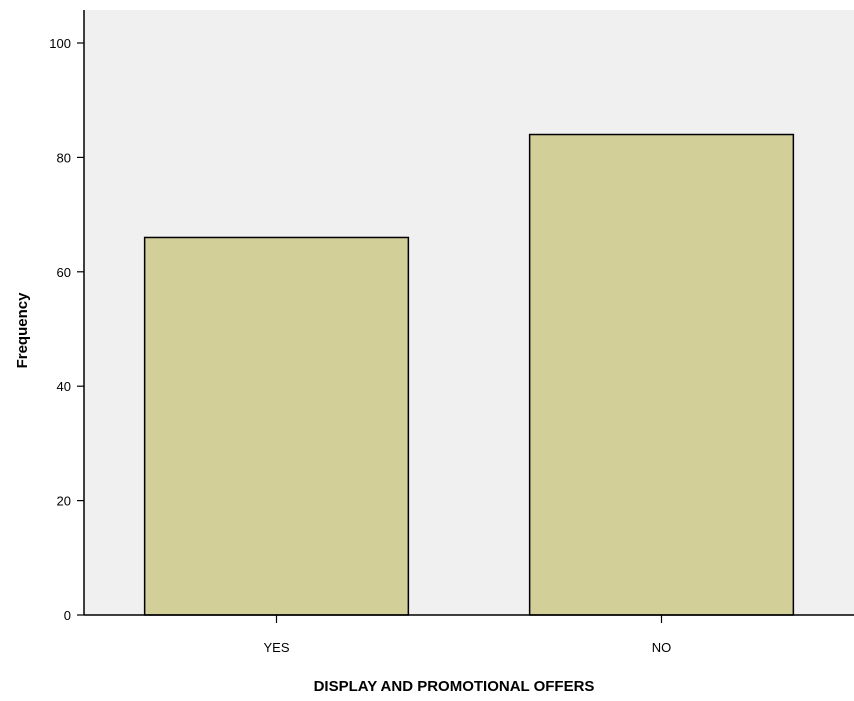 This screenshot has width=854, height=701. What do you see at coordinates (22, 330) in the screenshot?
I see `y-axis-title: Frequency` at bounding box center [22, 330].